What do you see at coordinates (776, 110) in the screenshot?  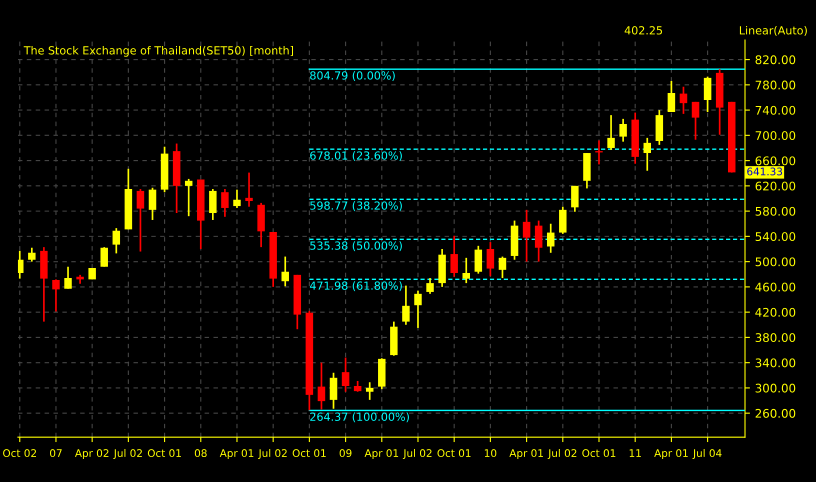 I see `y-tick-label: 740.00` at bounding box center [776, 110].